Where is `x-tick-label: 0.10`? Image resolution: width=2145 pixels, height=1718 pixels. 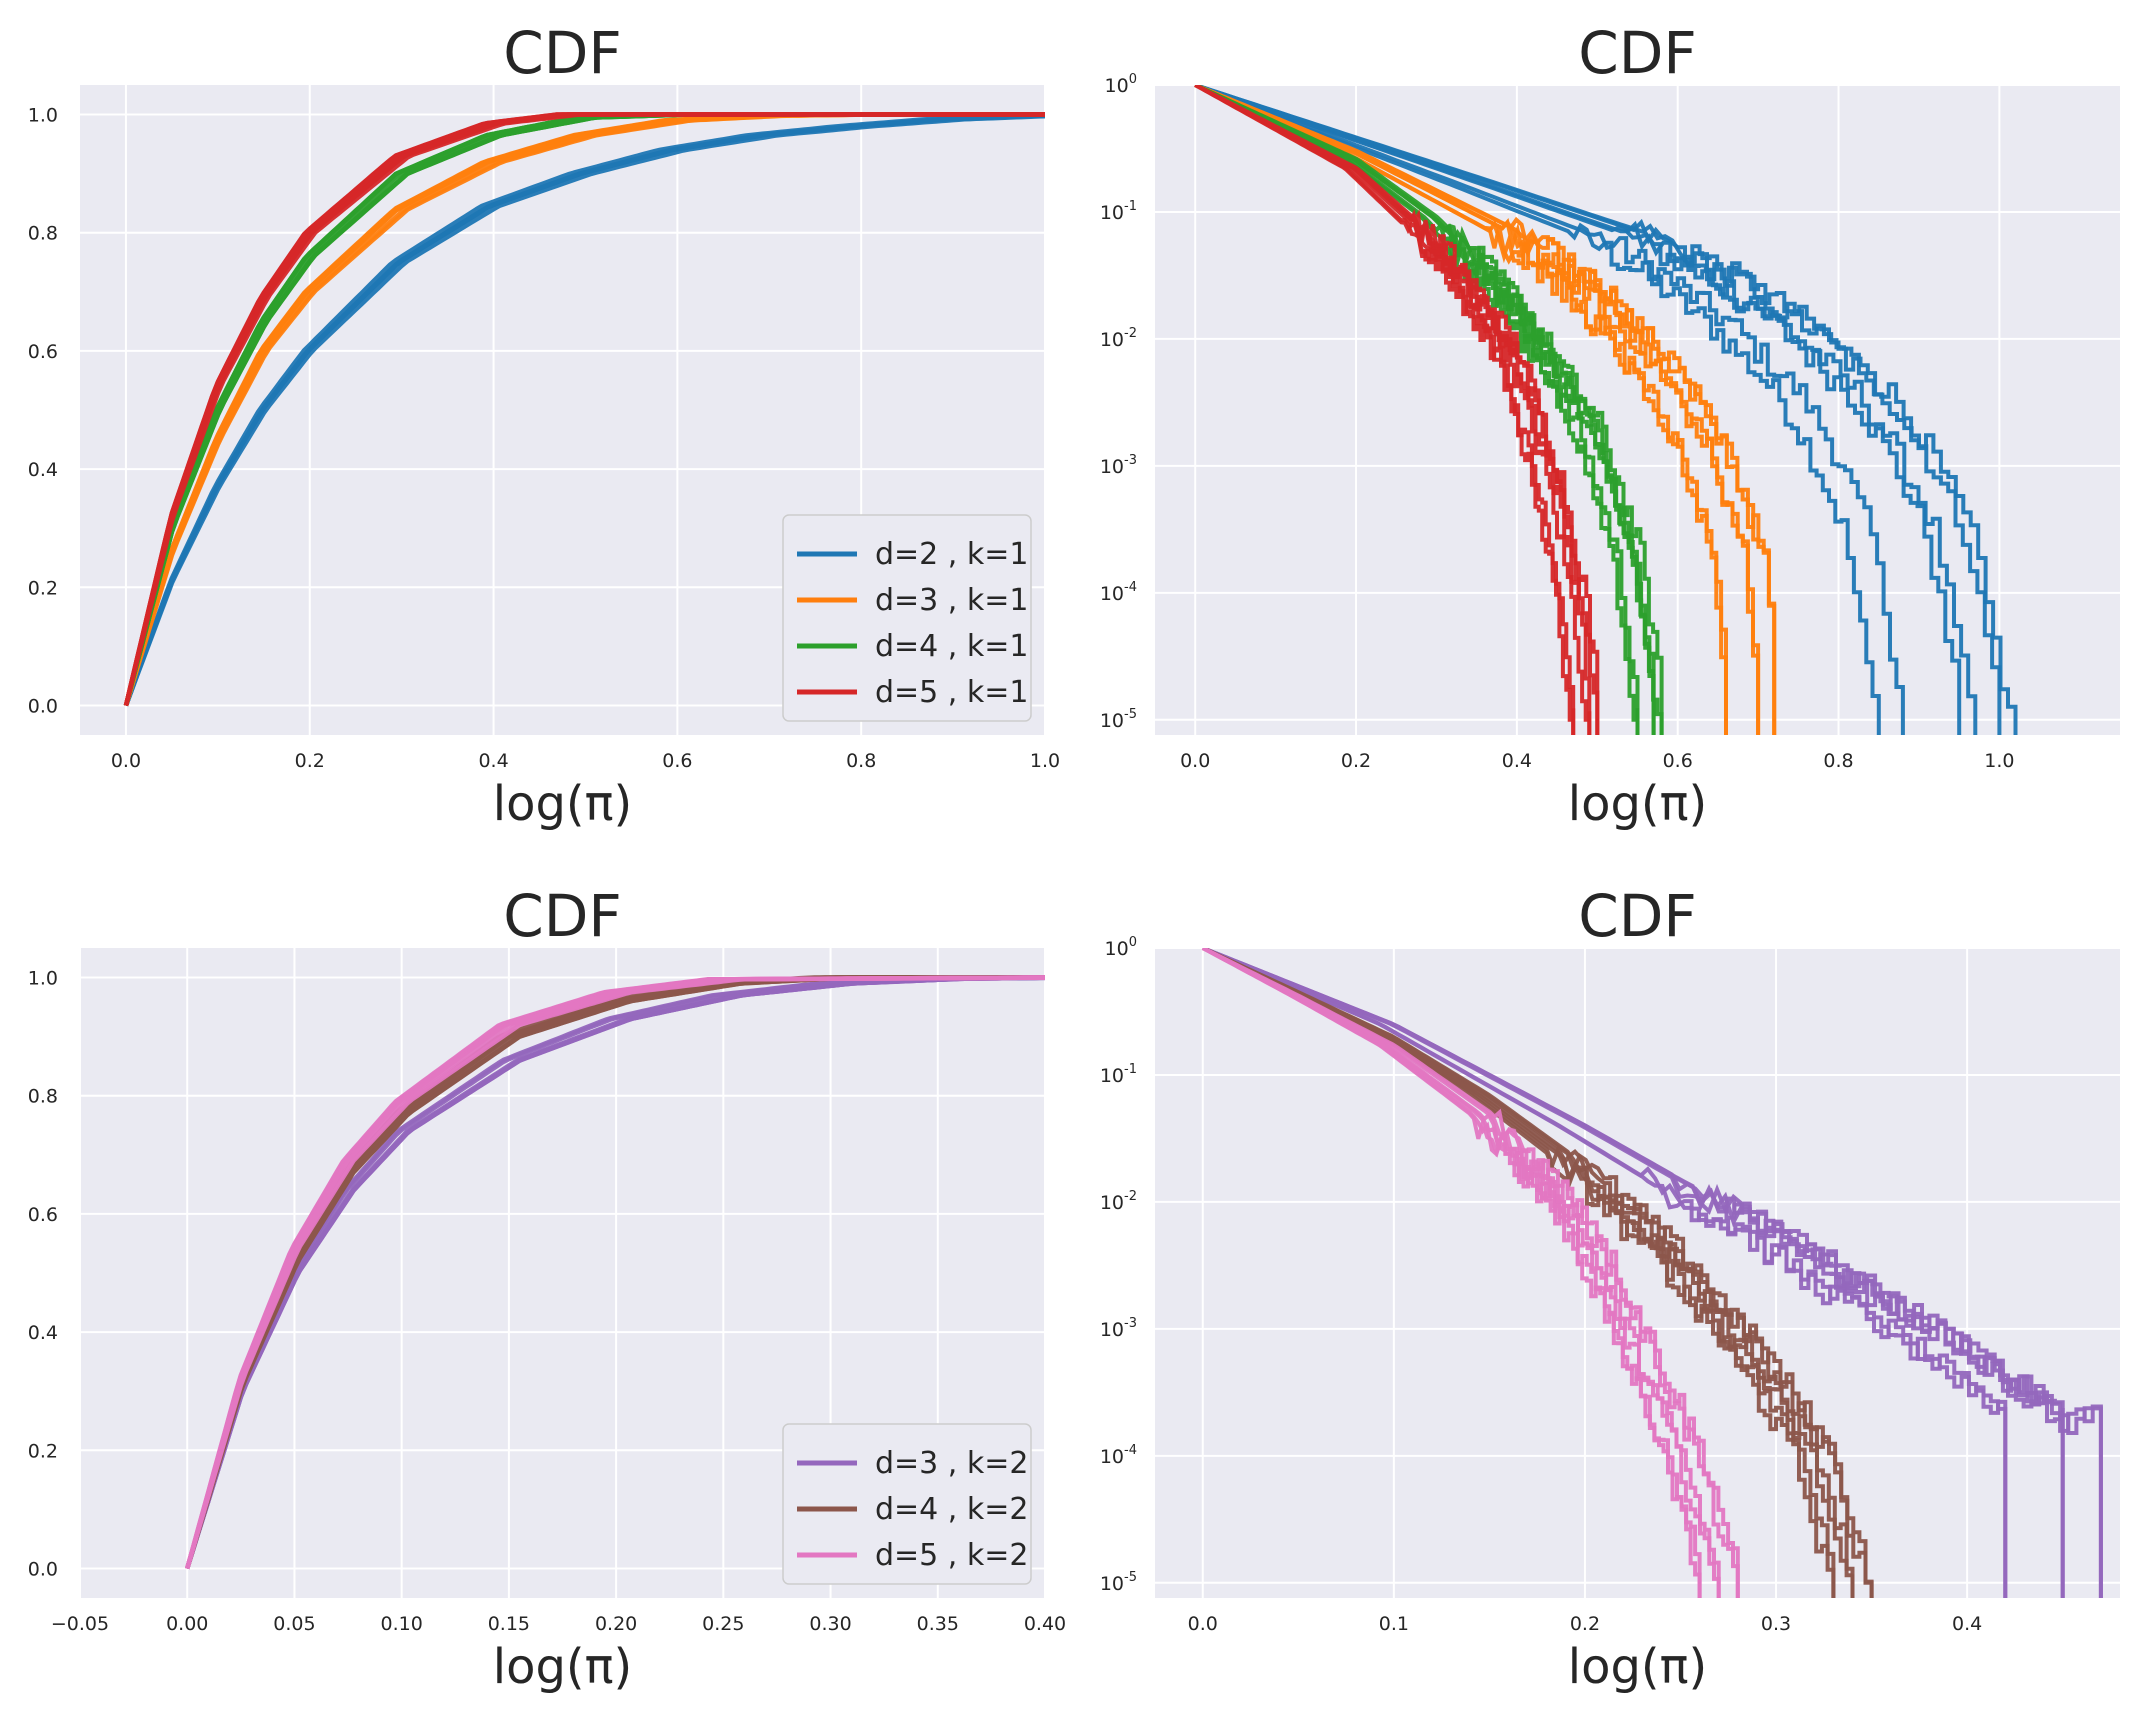
x-tick-label: 0.10 is located at coordinates (402, 1624).